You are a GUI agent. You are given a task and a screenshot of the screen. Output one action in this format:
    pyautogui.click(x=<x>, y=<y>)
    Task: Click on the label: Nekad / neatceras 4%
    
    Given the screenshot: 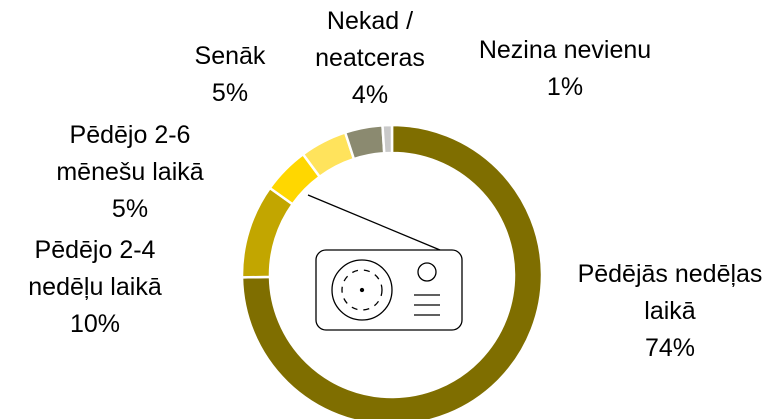 What is the action you would take?
    pyautogui.click(x=370, y=58)
    